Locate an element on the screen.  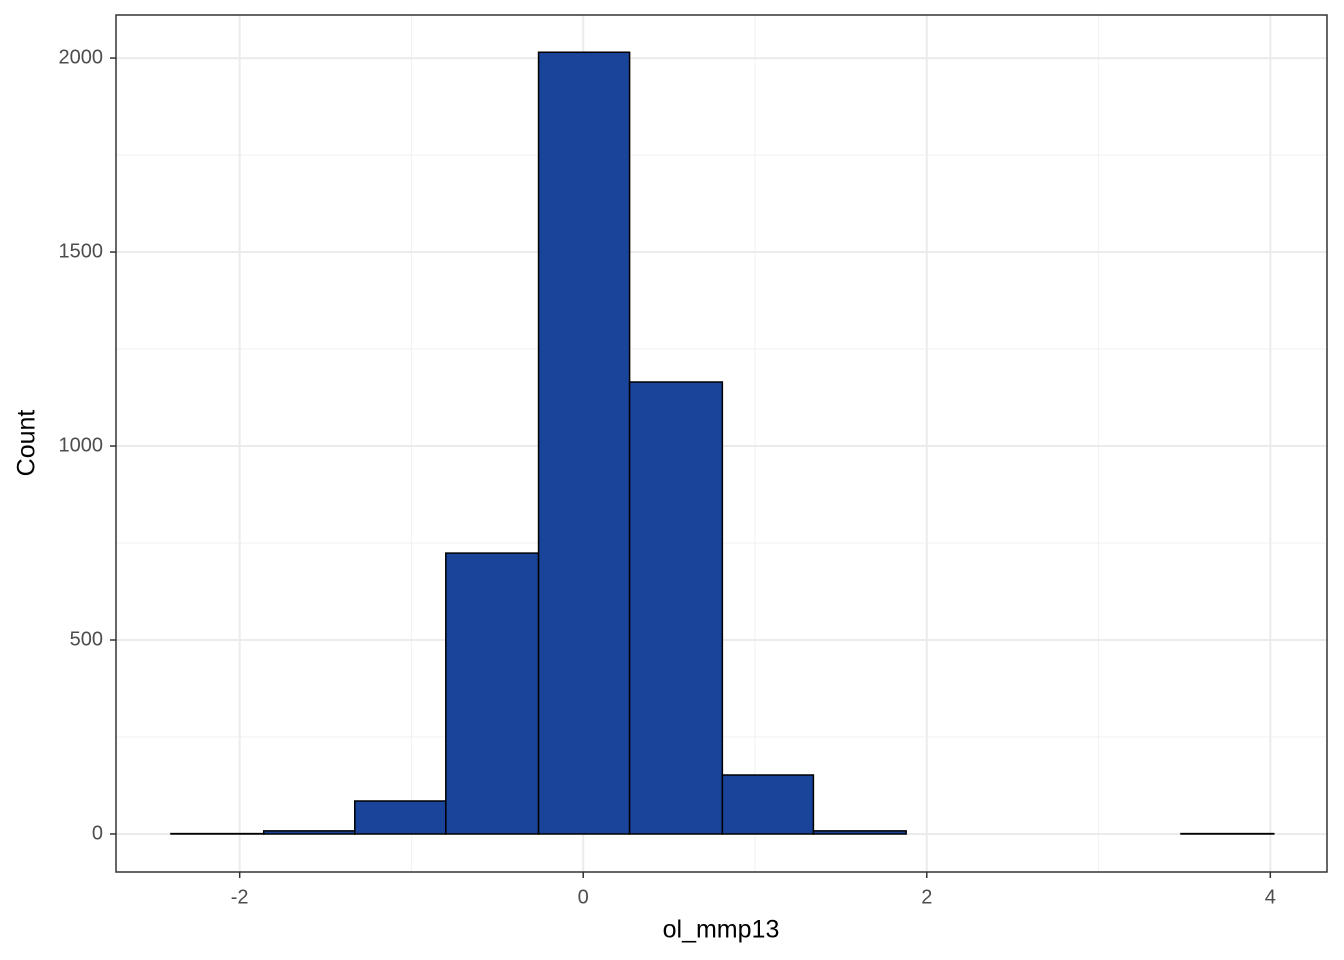
y-tick-label: 500 is located at coordinates (86, 639).